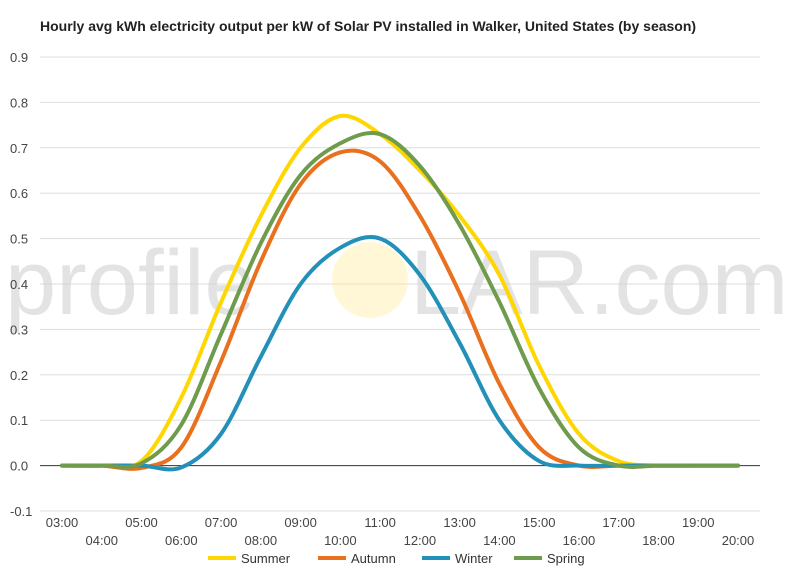 The height and width of the screenshot is (570, 800). Describe the element at coordinates (370, 280) in the screenshot. I see `watermark-sun` at that location.